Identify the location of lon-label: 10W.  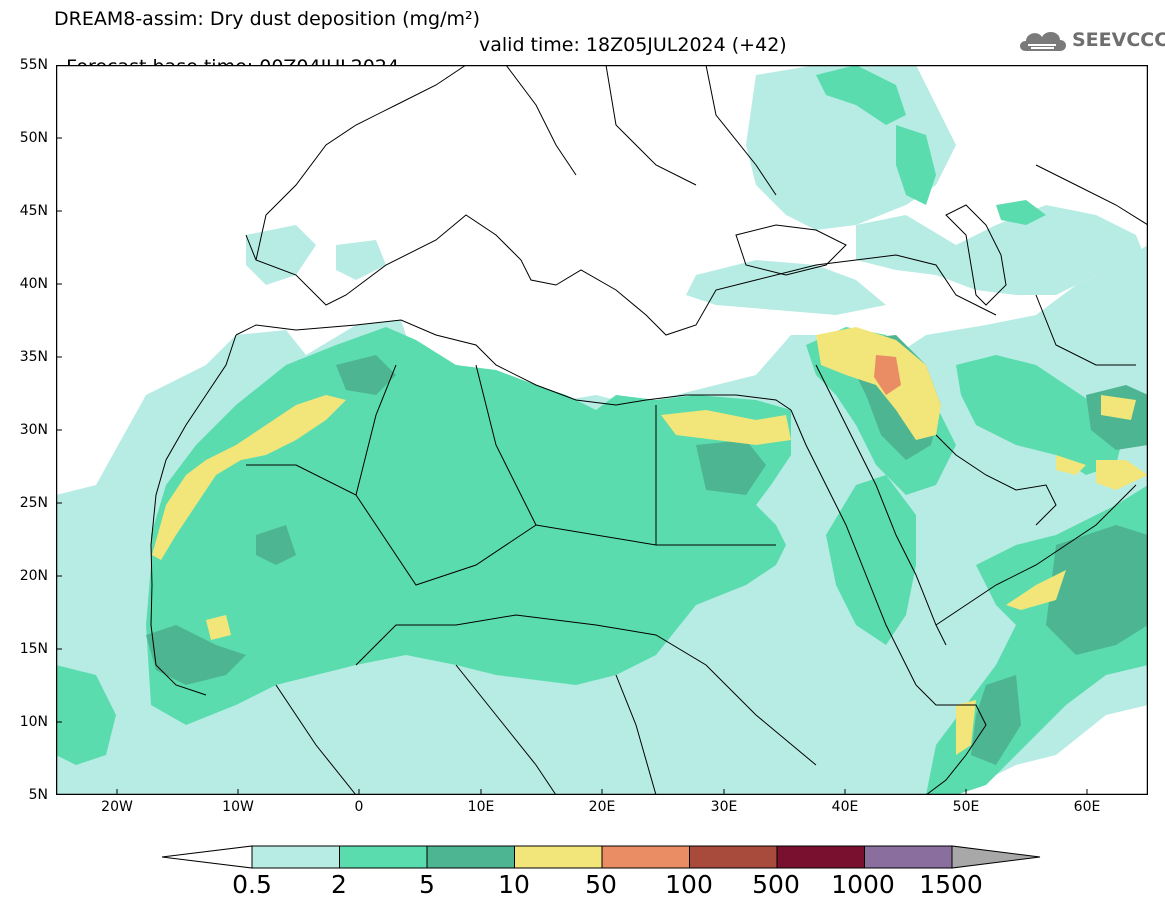
(238, 807).